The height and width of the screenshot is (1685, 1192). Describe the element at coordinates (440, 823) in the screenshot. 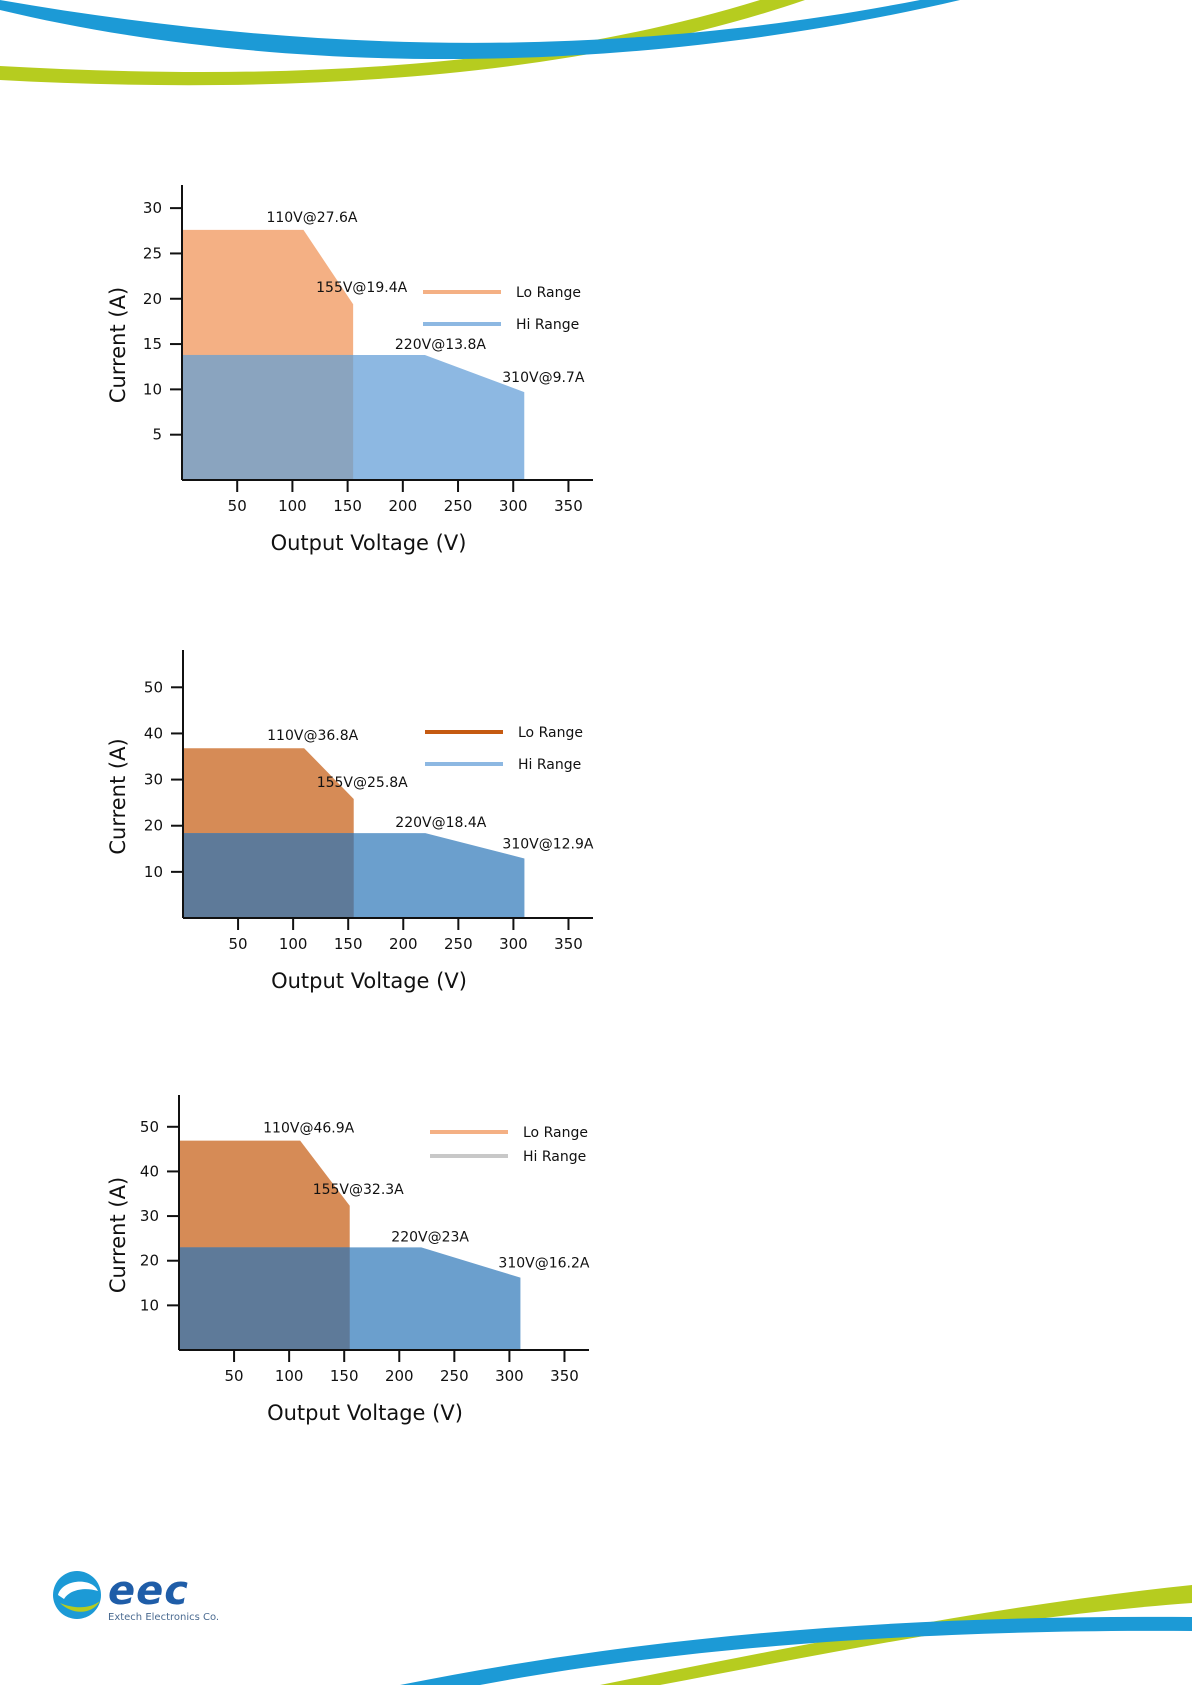

I see `point-annotation: 220V@18.4A` at that location.